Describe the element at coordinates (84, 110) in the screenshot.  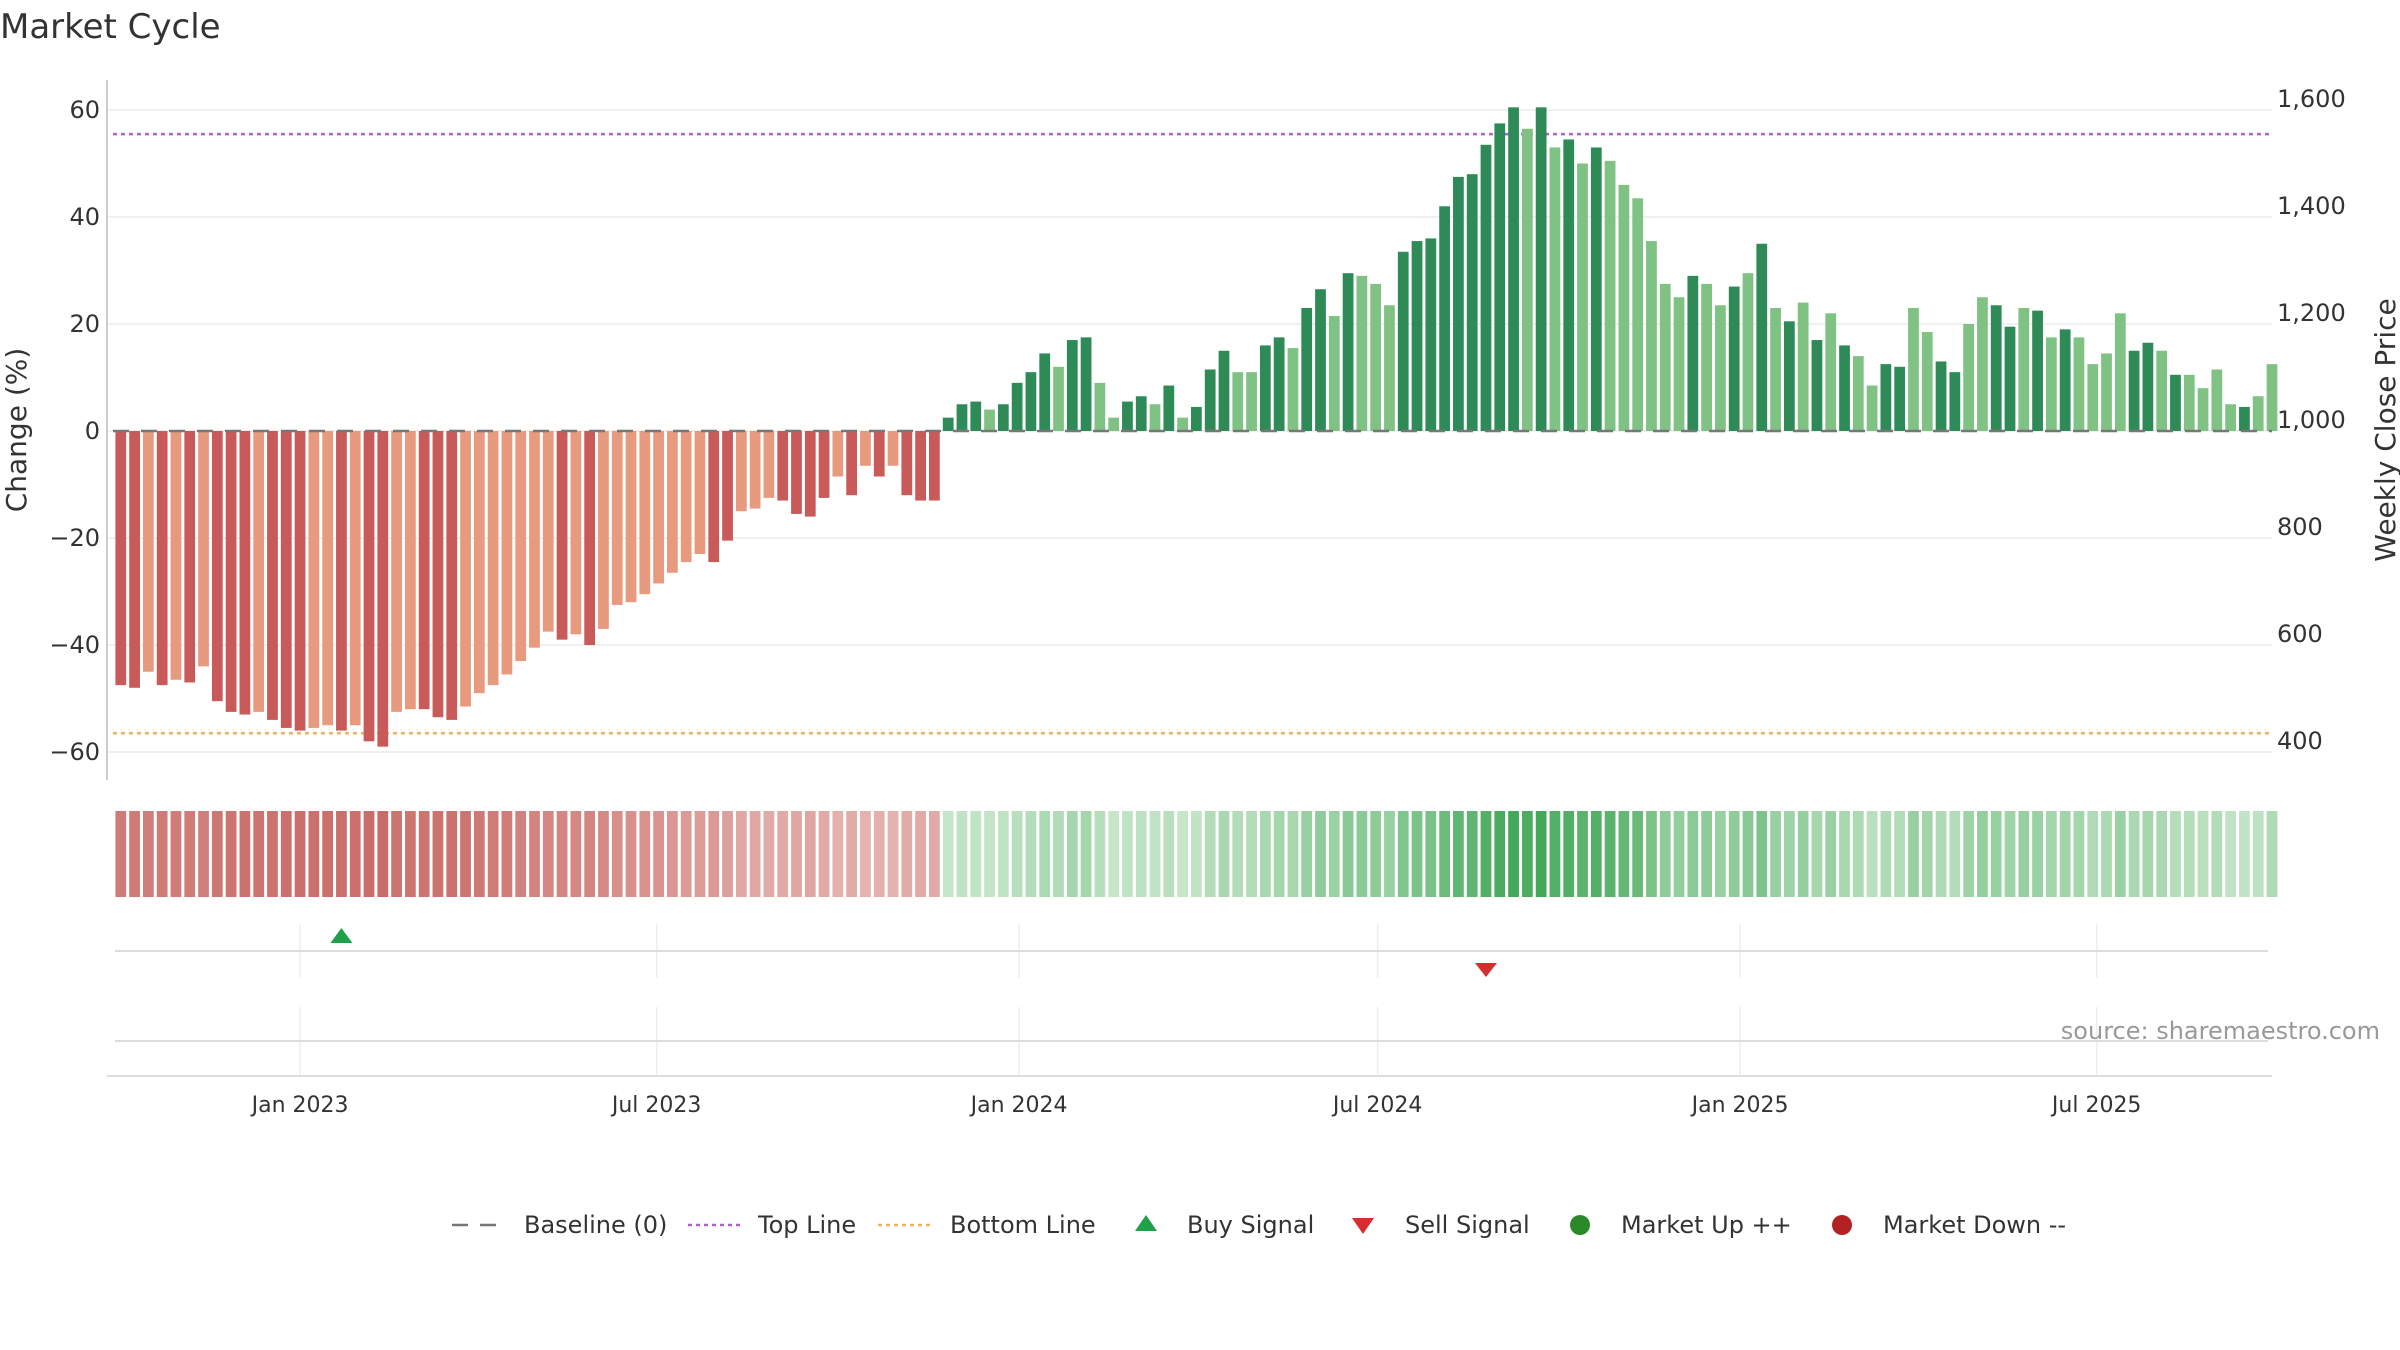
I see `left-tick-label: 60` at that location.